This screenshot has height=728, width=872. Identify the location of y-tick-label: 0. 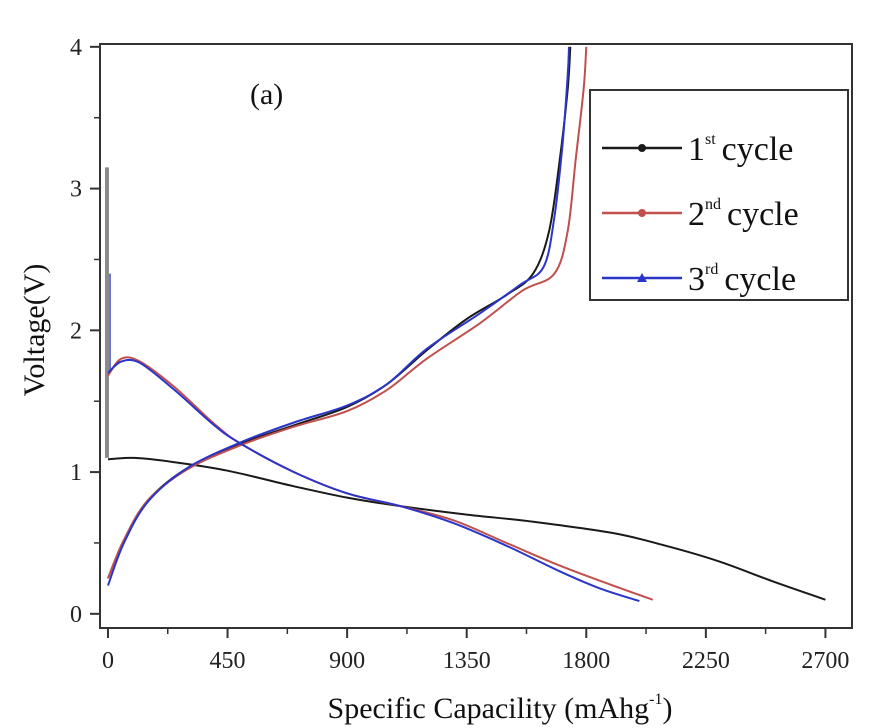
(76, 615).